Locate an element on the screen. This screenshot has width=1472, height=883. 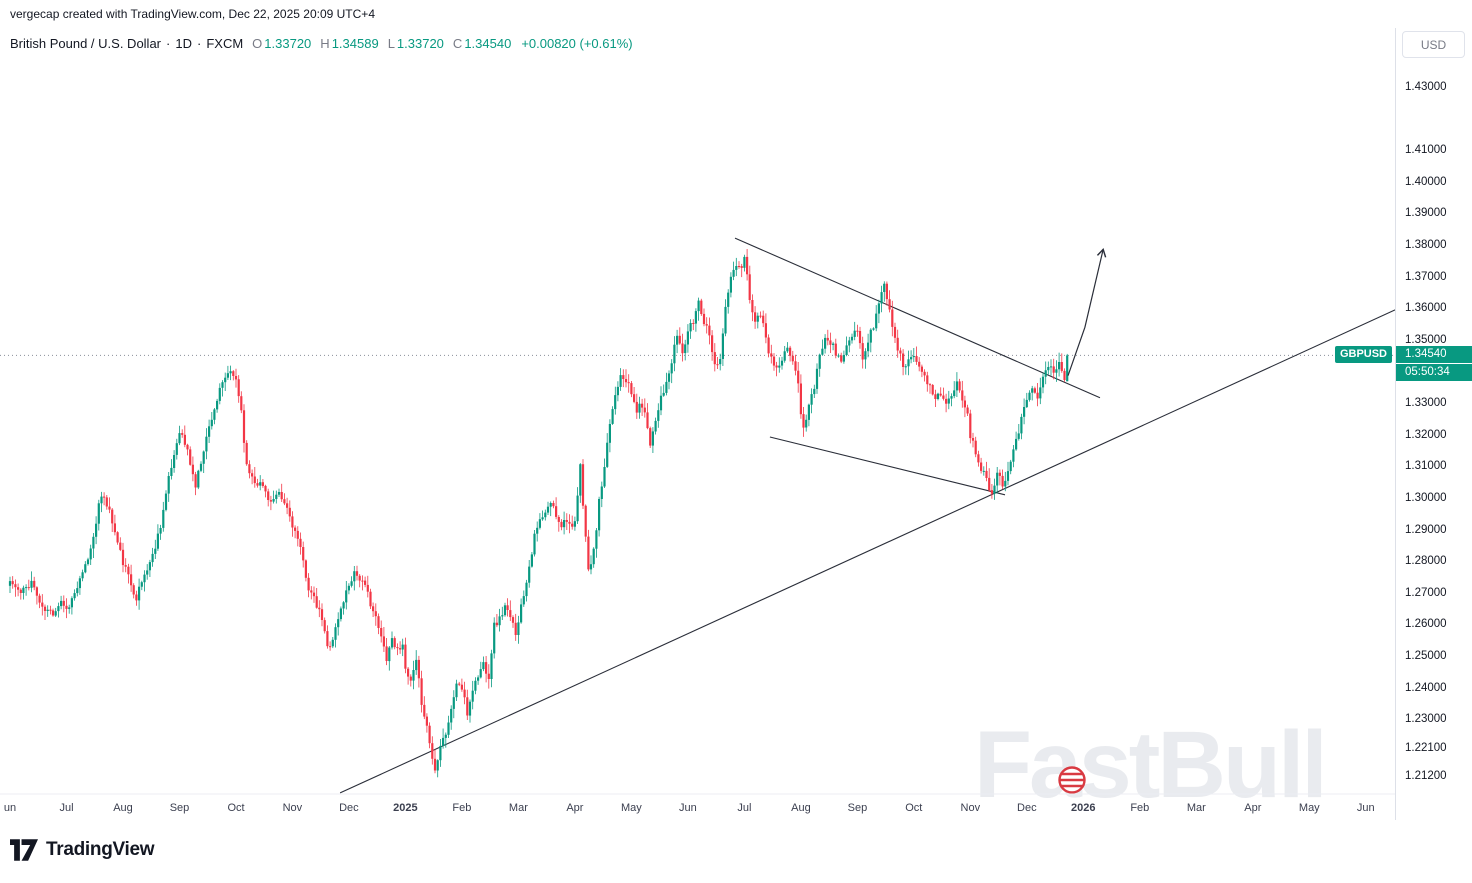
high-value: 1.34589 is located at coordinates (355, 43).